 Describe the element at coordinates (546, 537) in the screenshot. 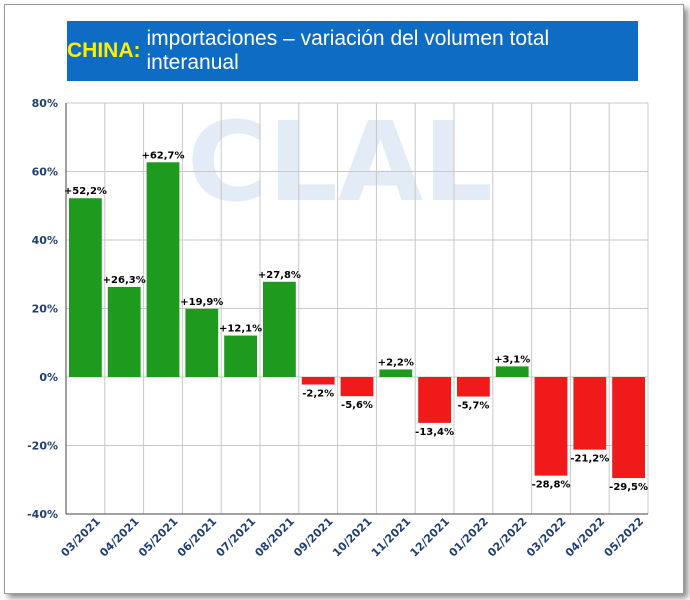

I see `x-tick-label: 03/2022` at that location.